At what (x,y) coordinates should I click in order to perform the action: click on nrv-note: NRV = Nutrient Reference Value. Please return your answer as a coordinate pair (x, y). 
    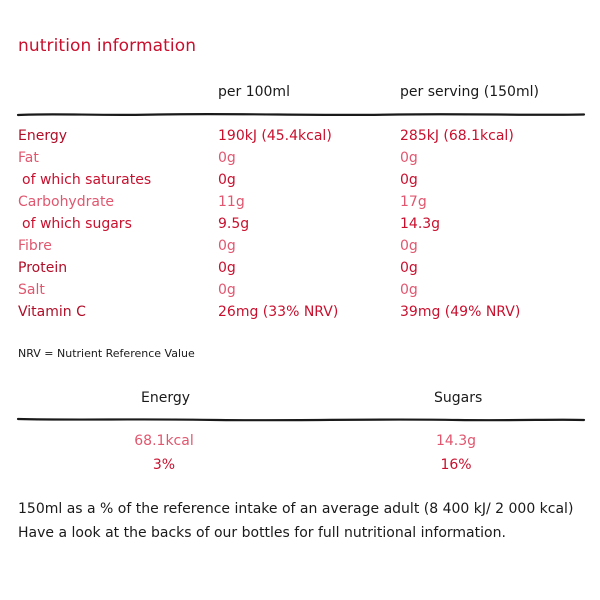
    Looking at the image, I should click on (106, 353).